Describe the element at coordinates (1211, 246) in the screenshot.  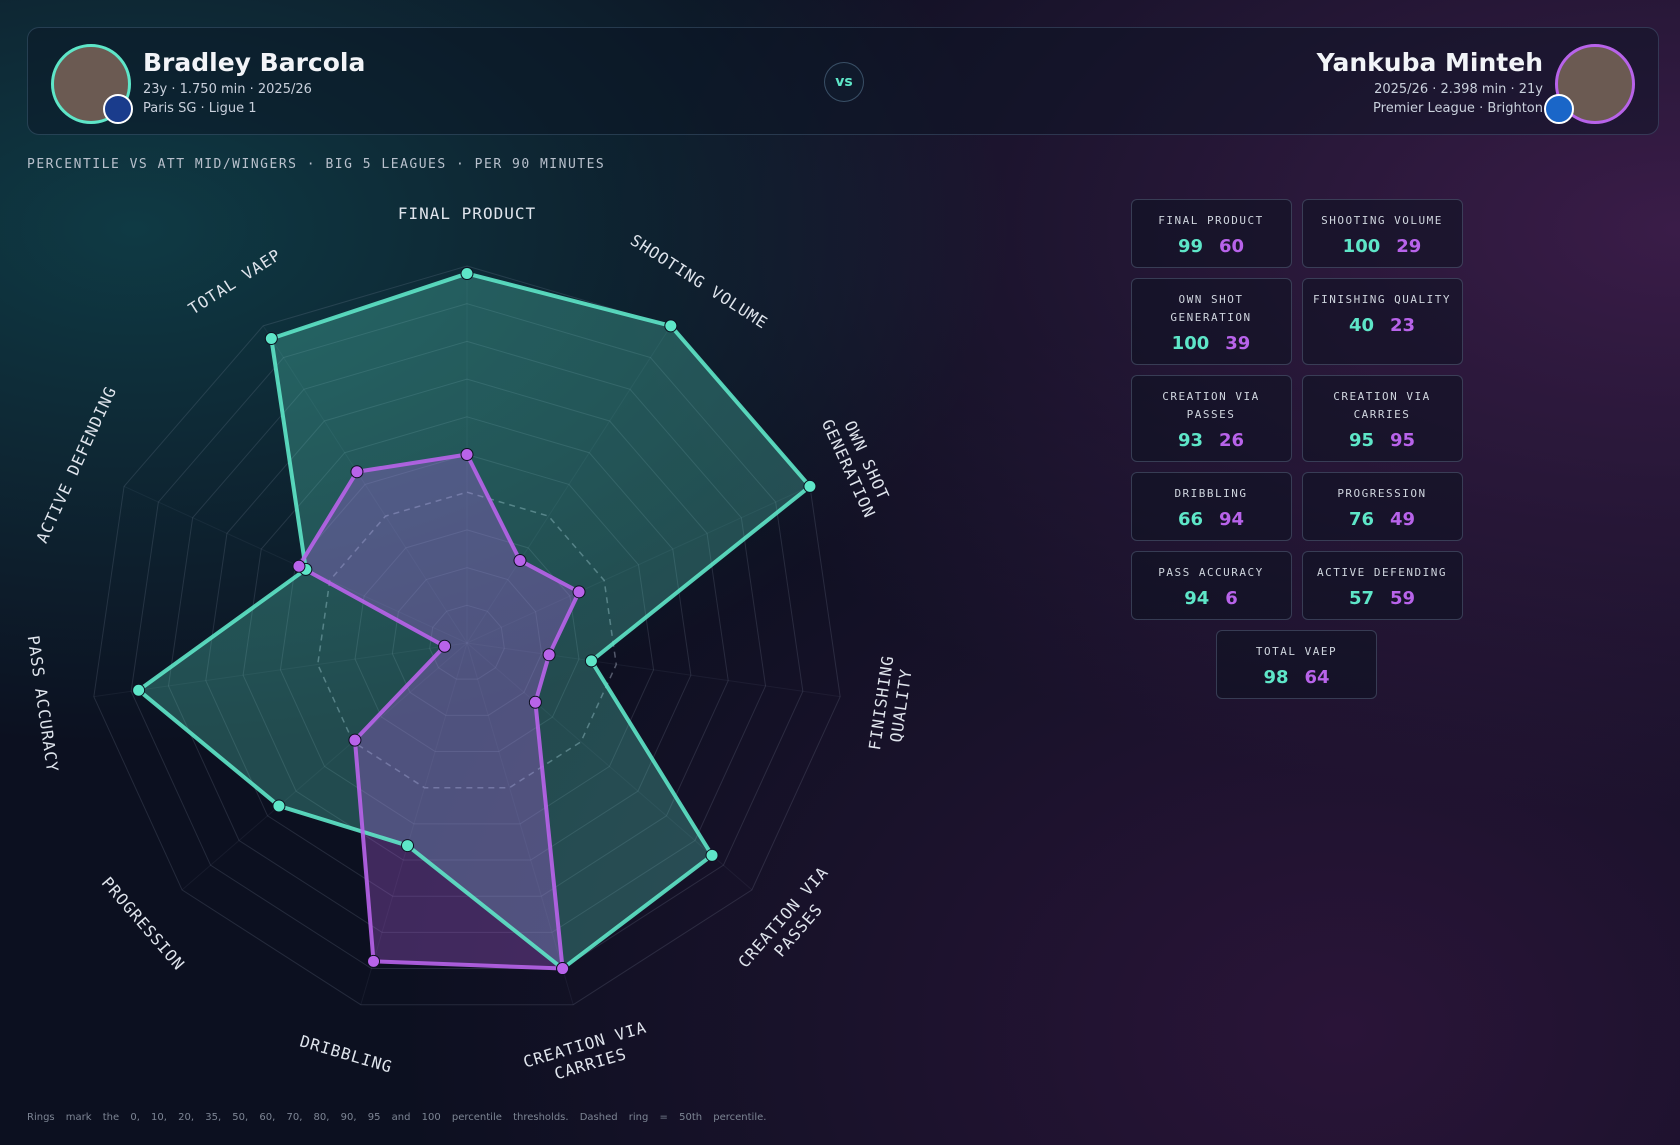
I see `stat-values: 99 60` at that location.